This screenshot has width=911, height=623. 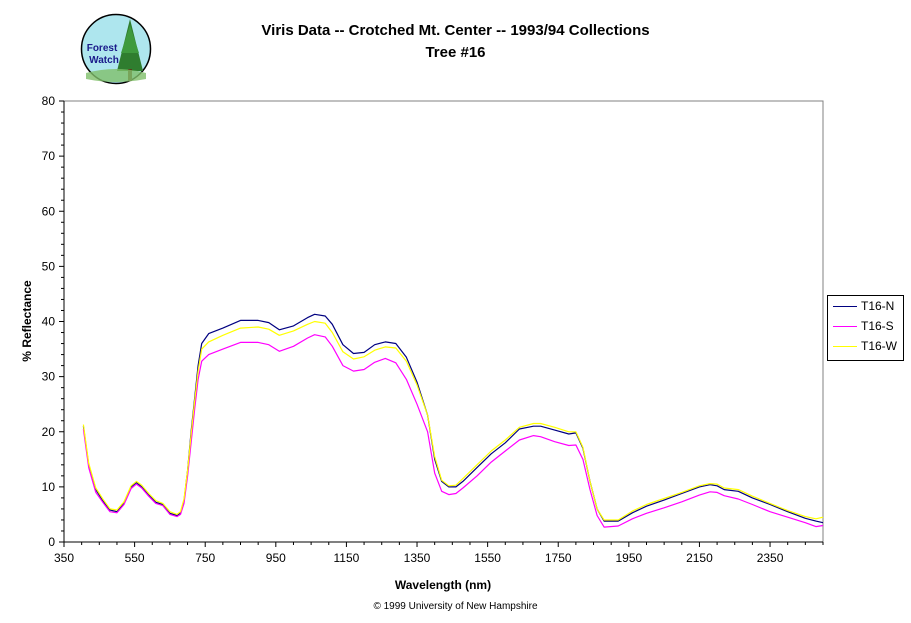 What do you see at coordinates (49, 211) in the screenshot?
I see `y-tick-label: 60` at bounding box center [49, 211].